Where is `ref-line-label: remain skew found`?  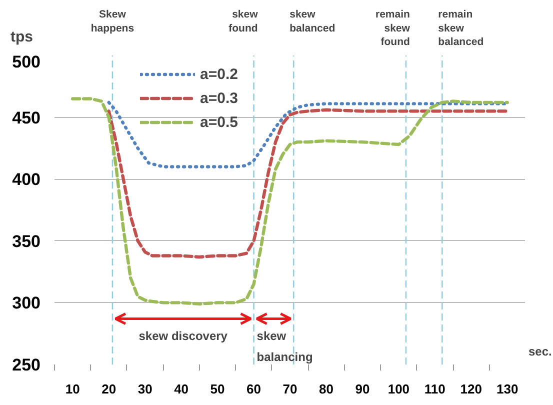
ref-line-label: remain skew found is located at coordinates (393, 28).